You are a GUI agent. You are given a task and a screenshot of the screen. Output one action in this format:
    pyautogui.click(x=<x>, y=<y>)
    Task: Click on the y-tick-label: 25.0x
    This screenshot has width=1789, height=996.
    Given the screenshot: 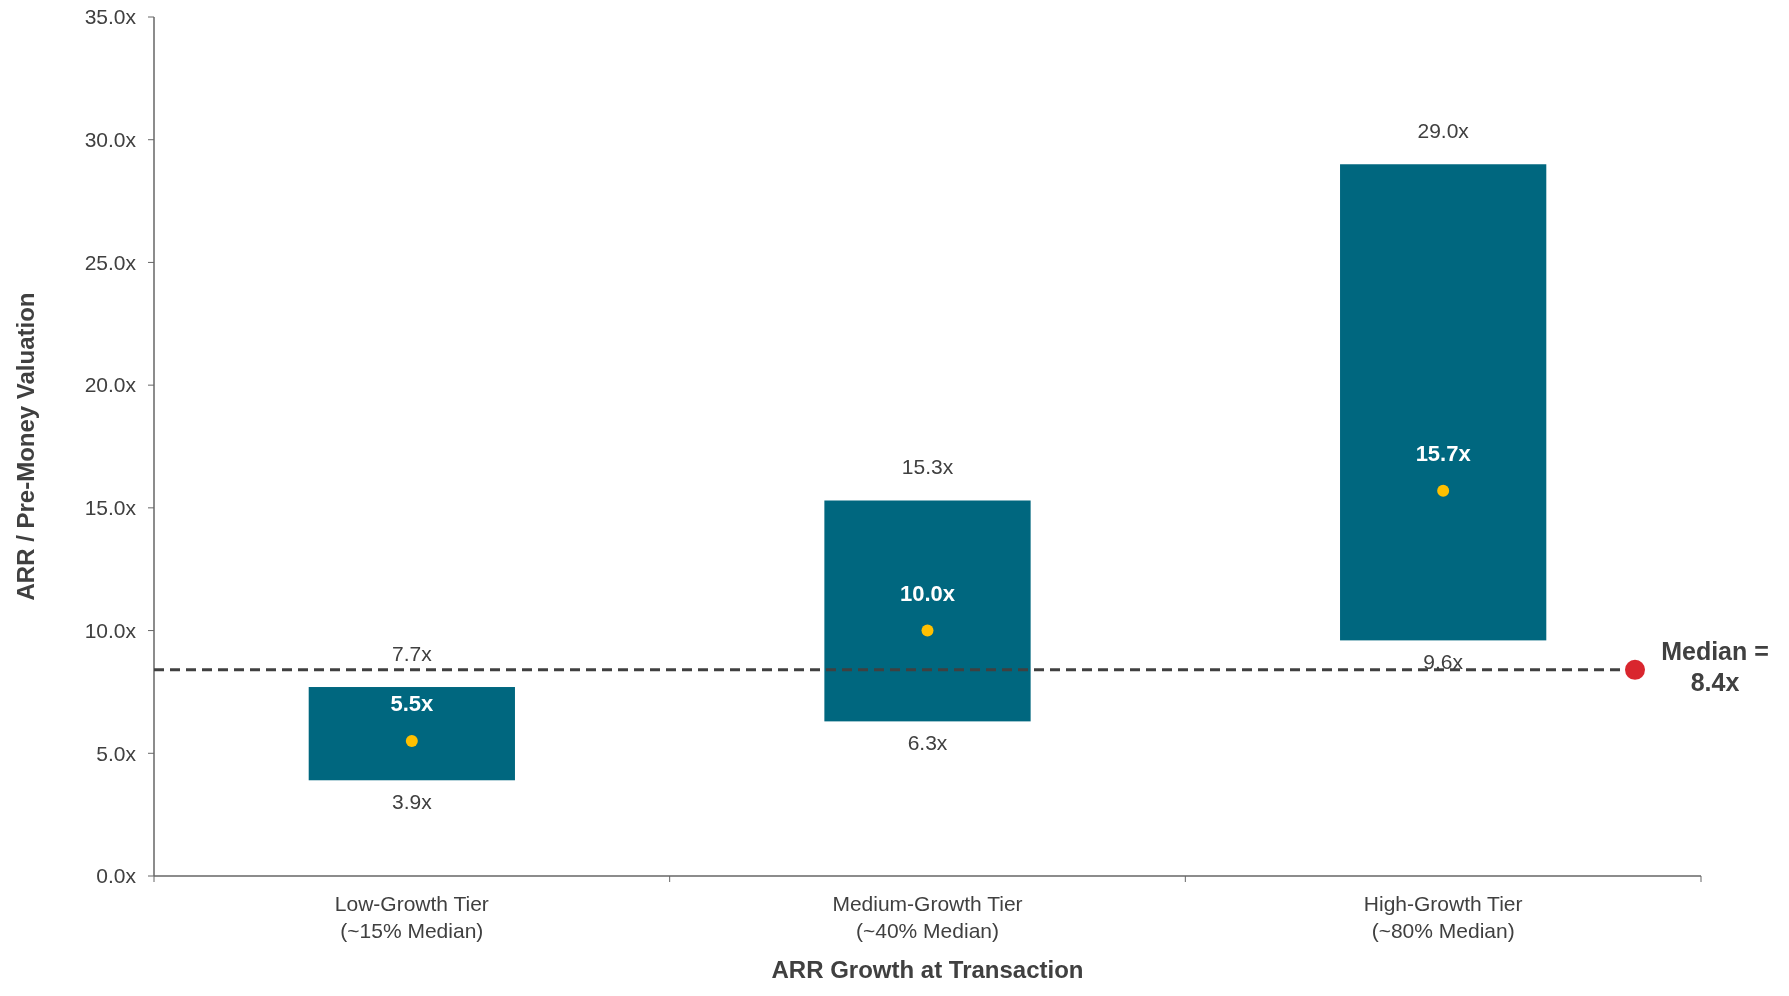 What is the action you would take?
    pyautogui.click(x=110, y=262)
    